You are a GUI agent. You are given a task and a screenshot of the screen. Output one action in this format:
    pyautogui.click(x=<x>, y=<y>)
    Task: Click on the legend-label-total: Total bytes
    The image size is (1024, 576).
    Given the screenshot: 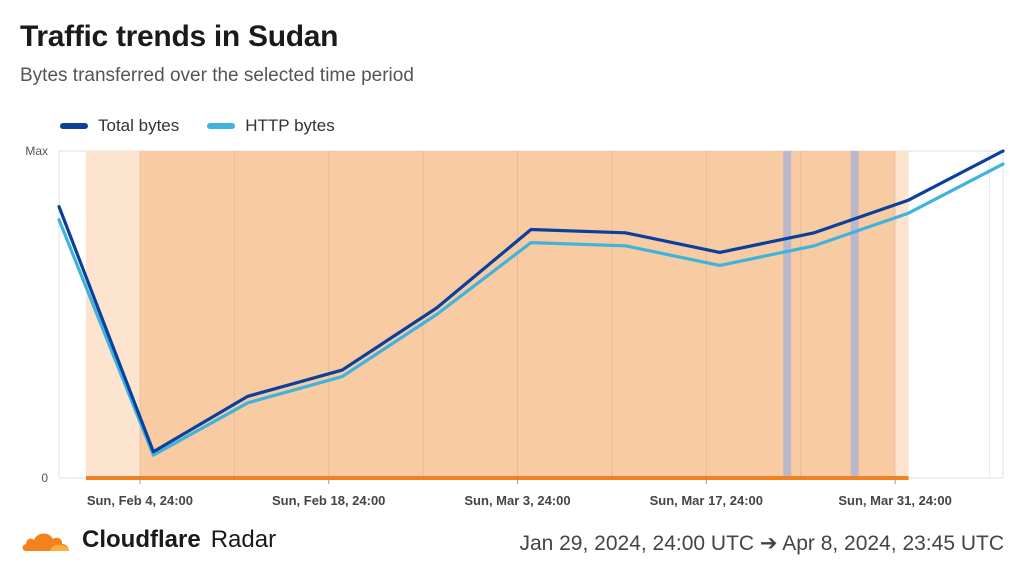 What is the action you would take?
    pyautogui.click(x=139, y=125)
    